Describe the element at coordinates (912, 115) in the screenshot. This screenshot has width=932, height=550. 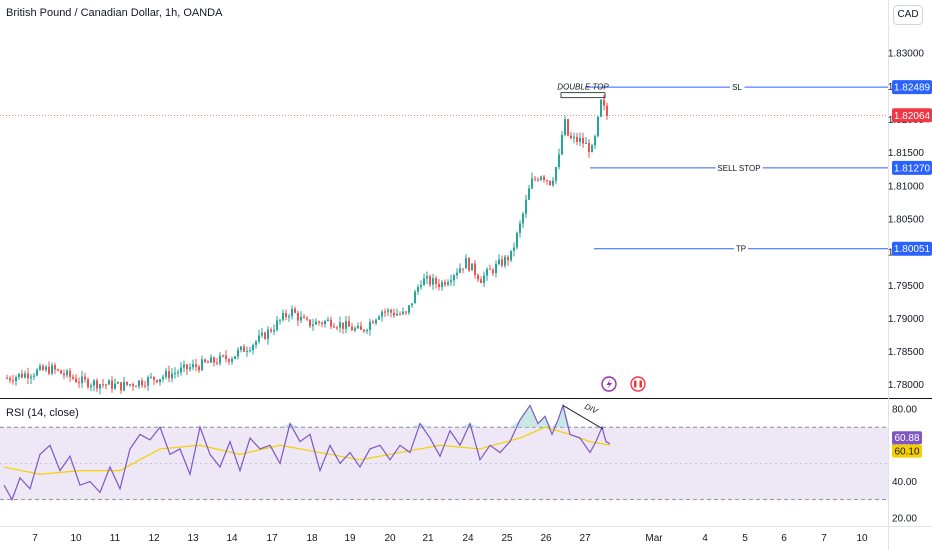
I see `price-tag` at that location.